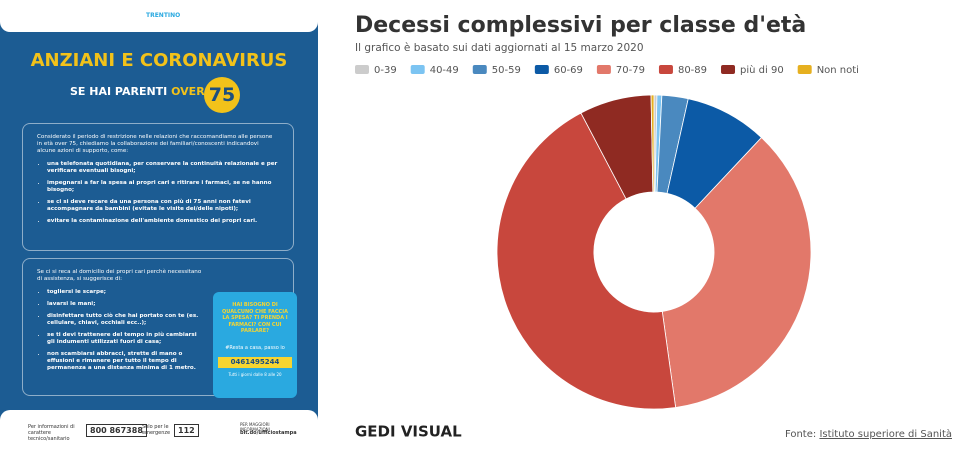 The width and height of the screenshot is (980, 450). Describe the element at coordinates (186, 430) in the screenshot. I see `emergency-phone: 112` at that location.